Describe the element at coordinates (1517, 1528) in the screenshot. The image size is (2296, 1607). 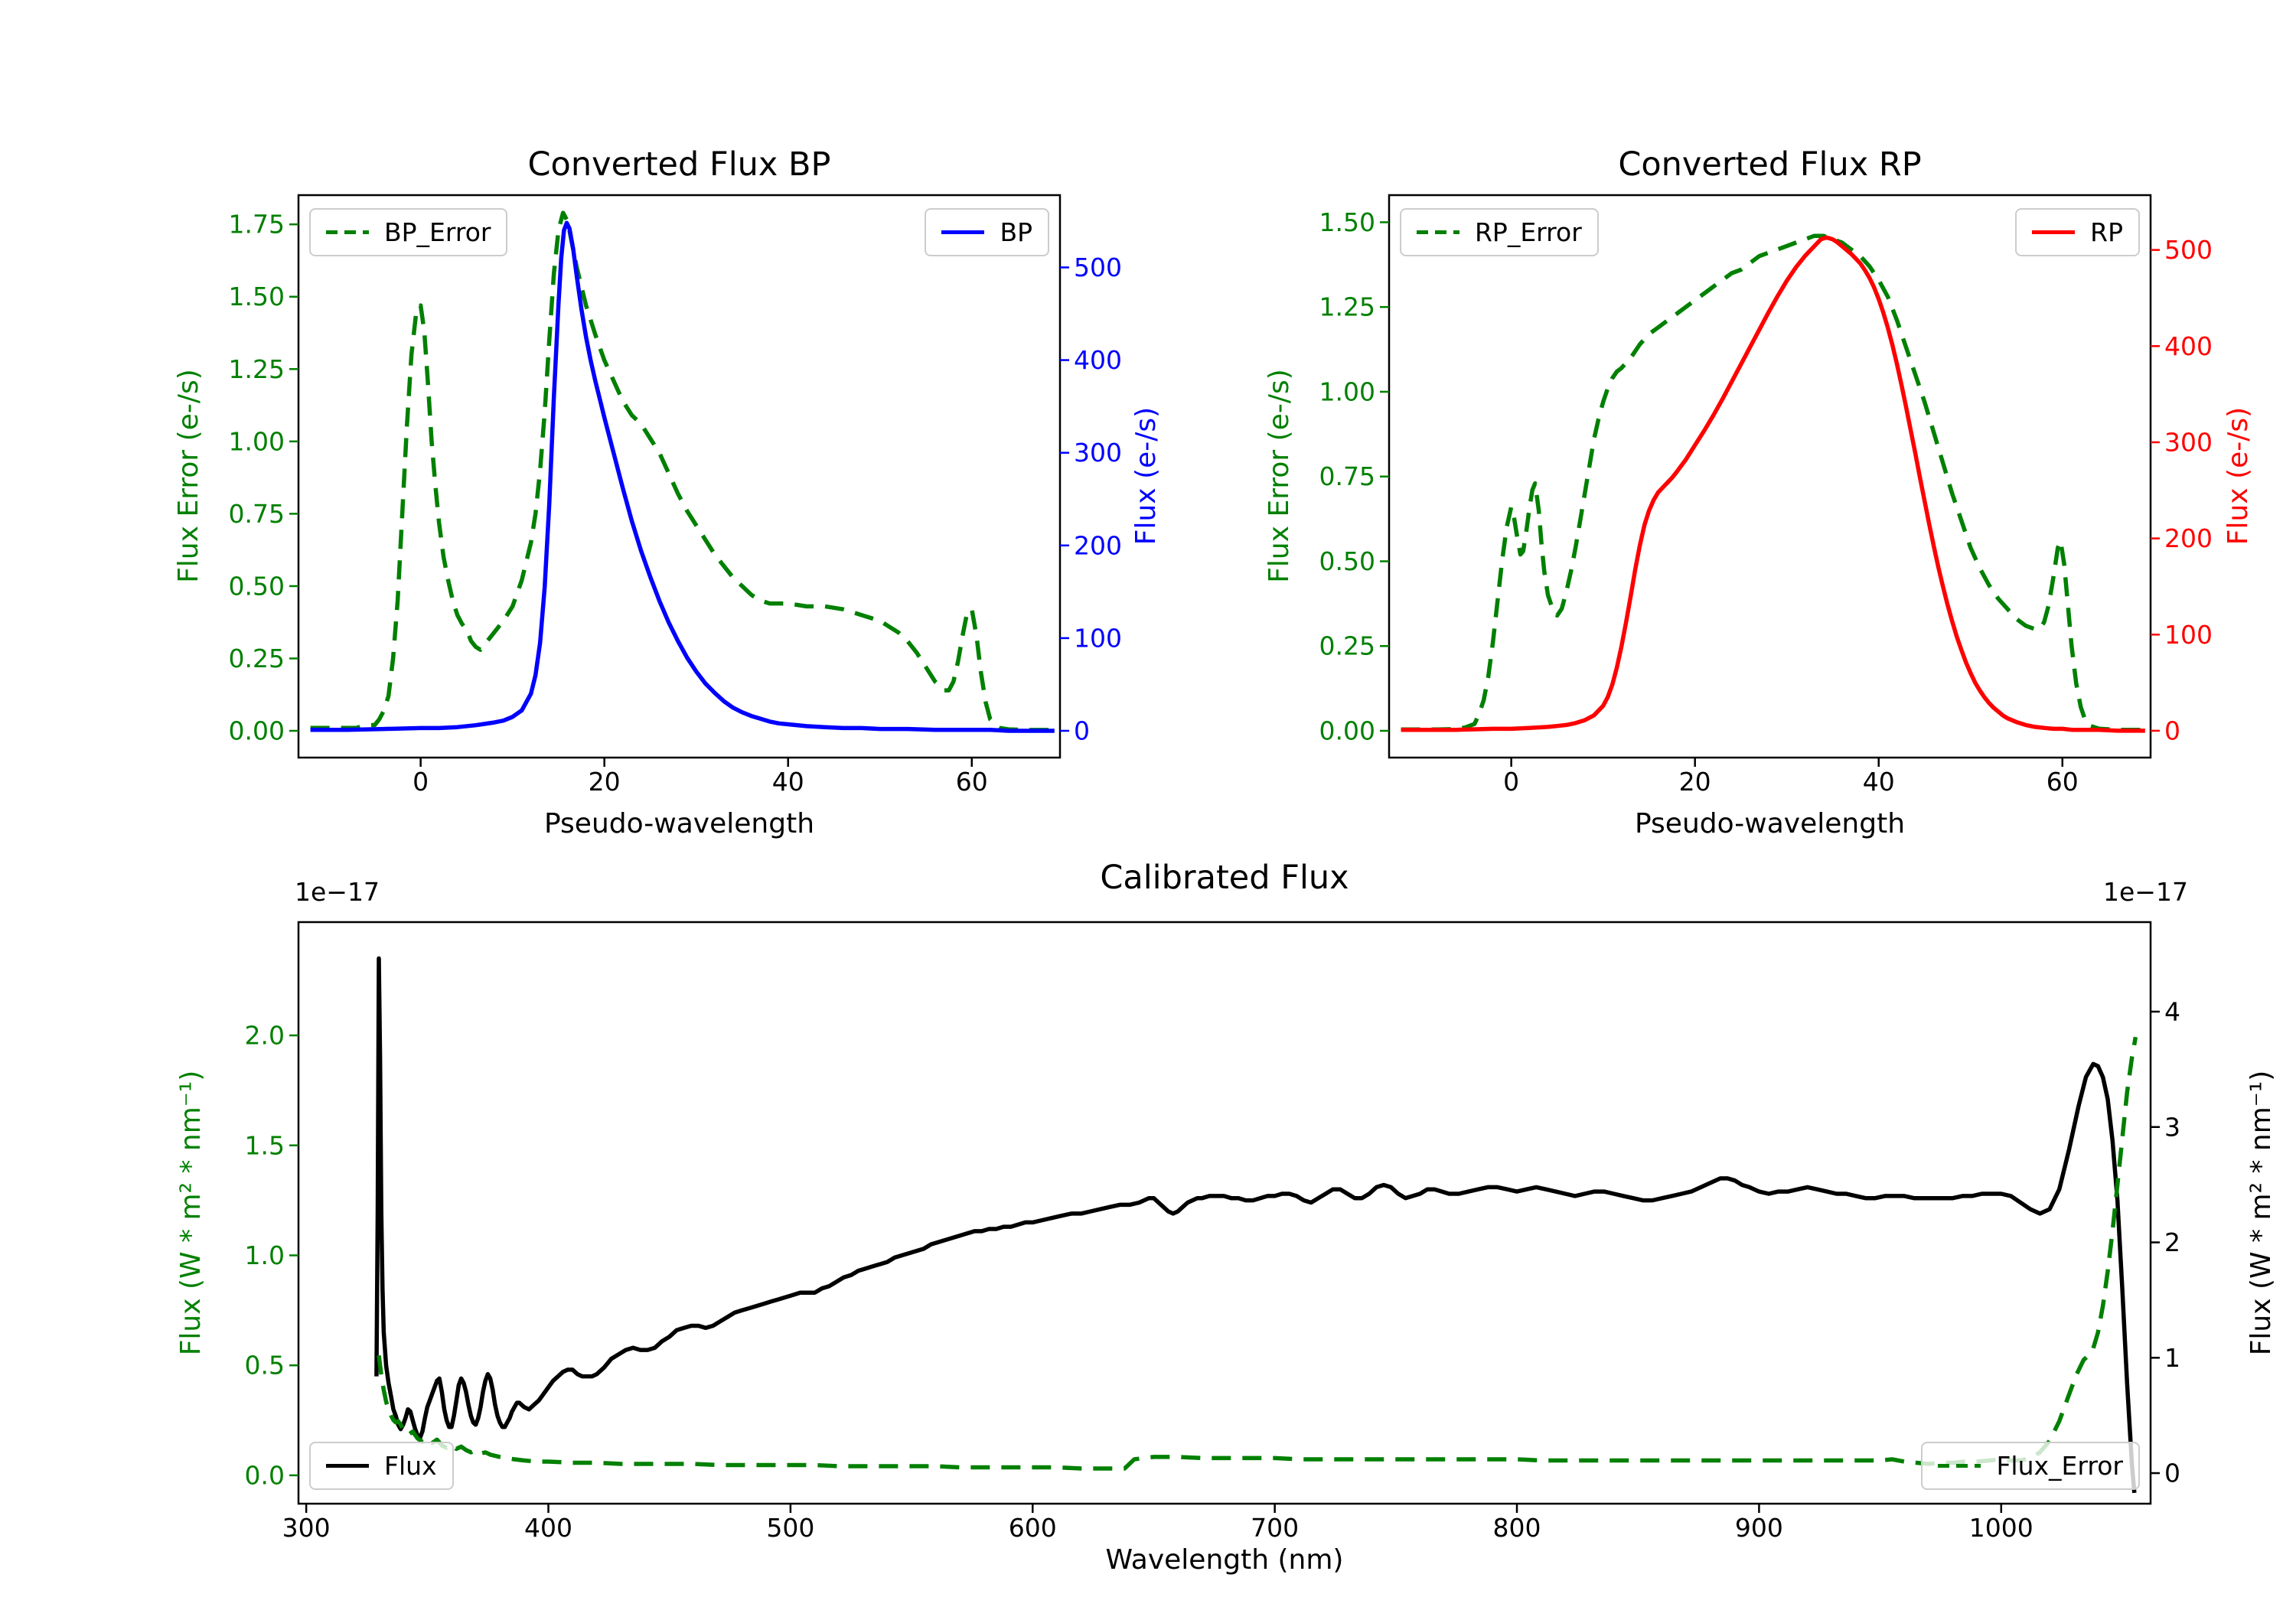
I see `x-tick-label: 800` at that location.